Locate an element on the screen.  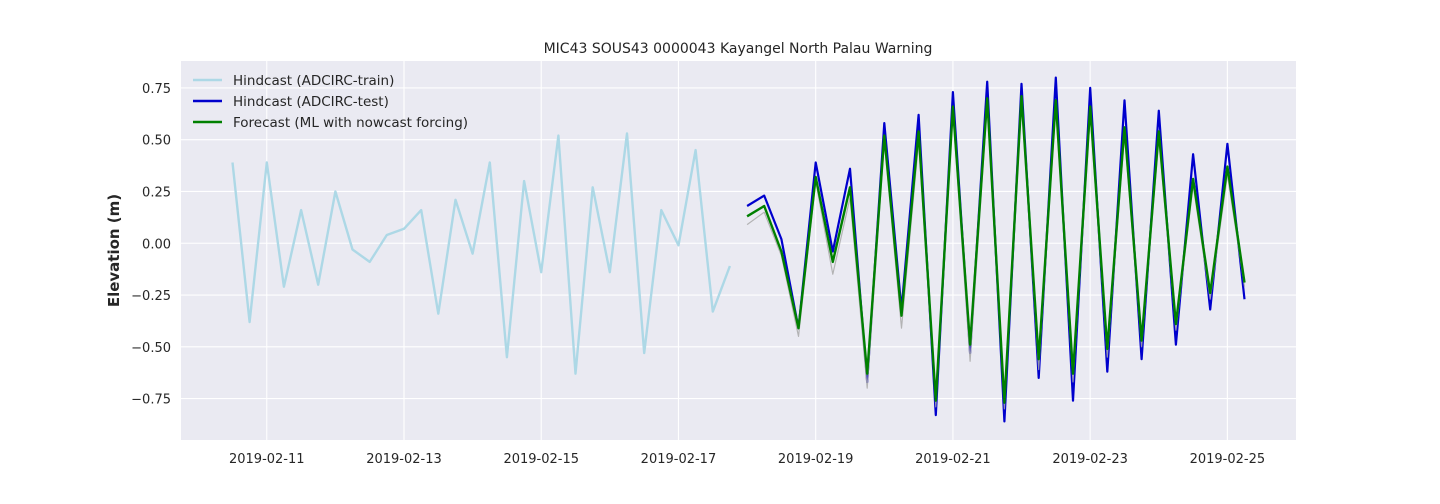
y-tick-label: −0.75 is located at coordinates (151, 400).